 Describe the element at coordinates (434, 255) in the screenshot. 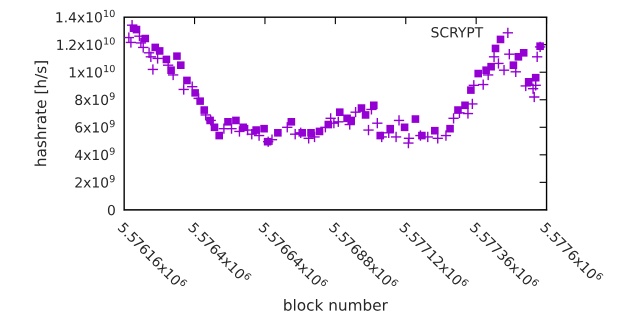

I see `x-tick-label: 5.57712x10$^{6}$` at that location.